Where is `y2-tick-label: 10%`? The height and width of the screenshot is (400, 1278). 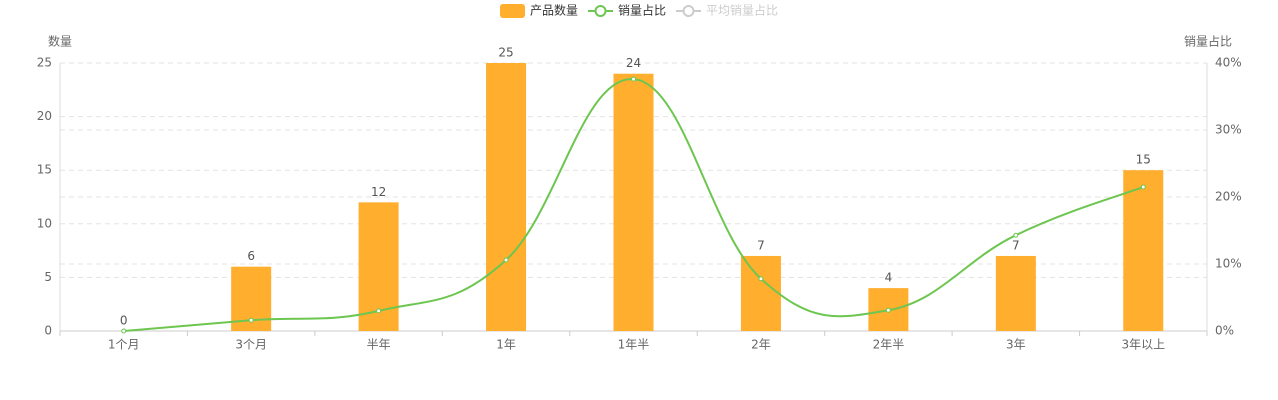 y2-tick-label: 10% is located at coordinates (1228, 264).